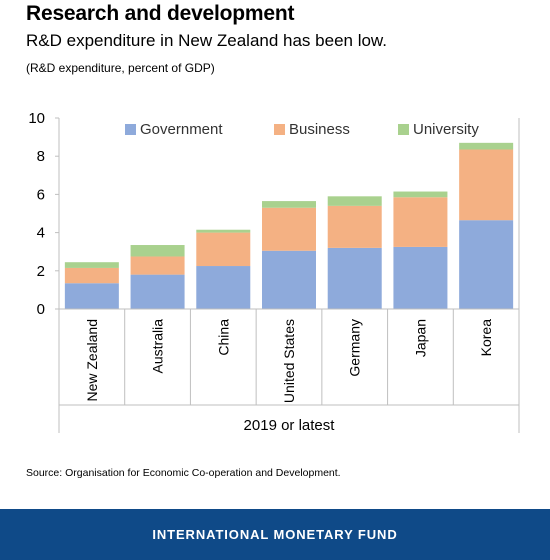 This screenshot has width=550, height=560. Describe the element at coordinates (41, 271) in the screenshot. I see `y-tick-label: 2` at that location.